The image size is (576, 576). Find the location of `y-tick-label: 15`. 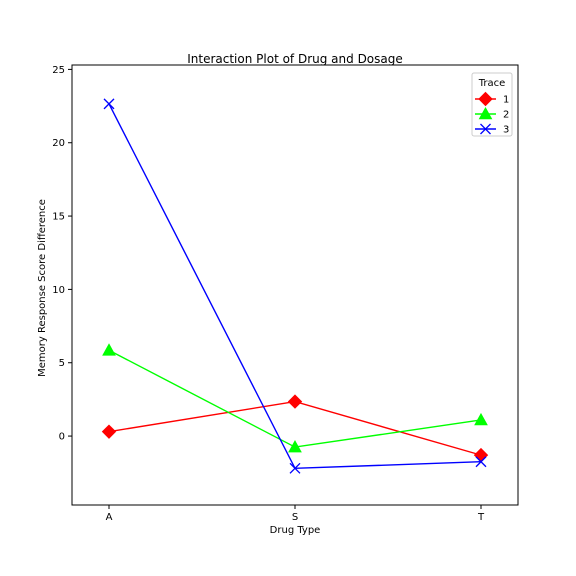

y-tick-label: 15 is located at coordinates (58, 217).